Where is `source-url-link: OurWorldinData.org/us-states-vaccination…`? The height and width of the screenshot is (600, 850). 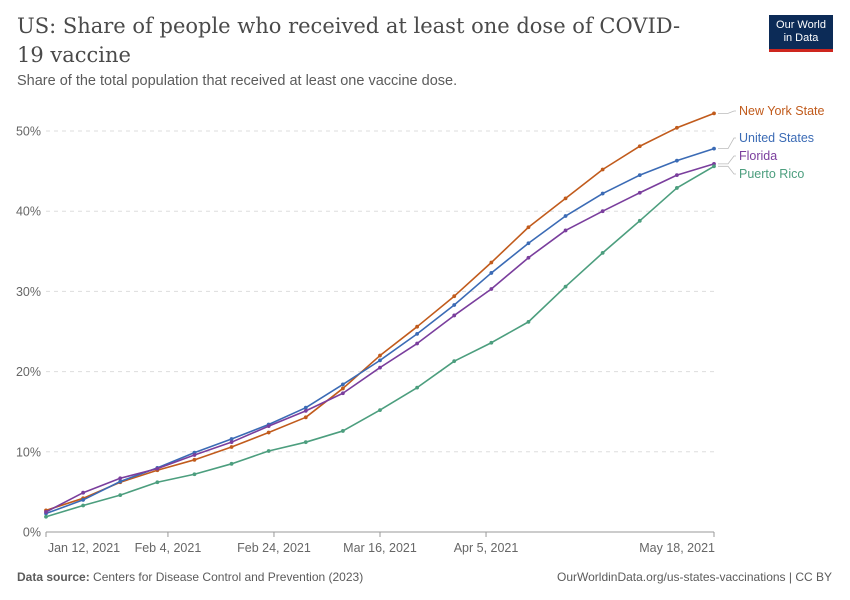 source-url-link: OurWorldinData.org/us-states-vaccination… is located at coordinates (694, 577).